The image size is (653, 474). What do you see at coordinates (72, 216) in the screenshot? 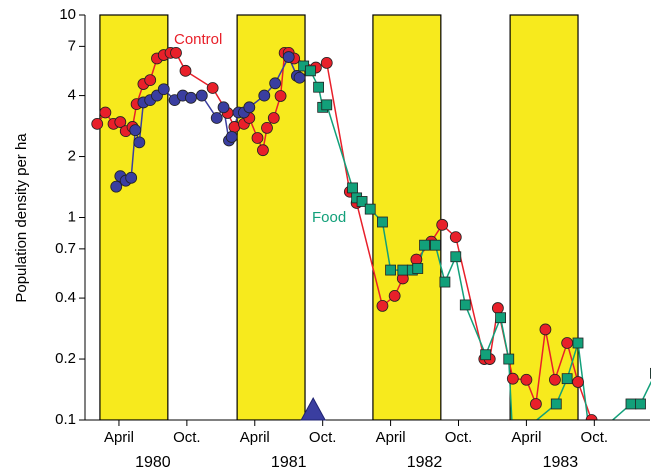
I see `y-tick-label: 1` at bounding box center [72, 216].